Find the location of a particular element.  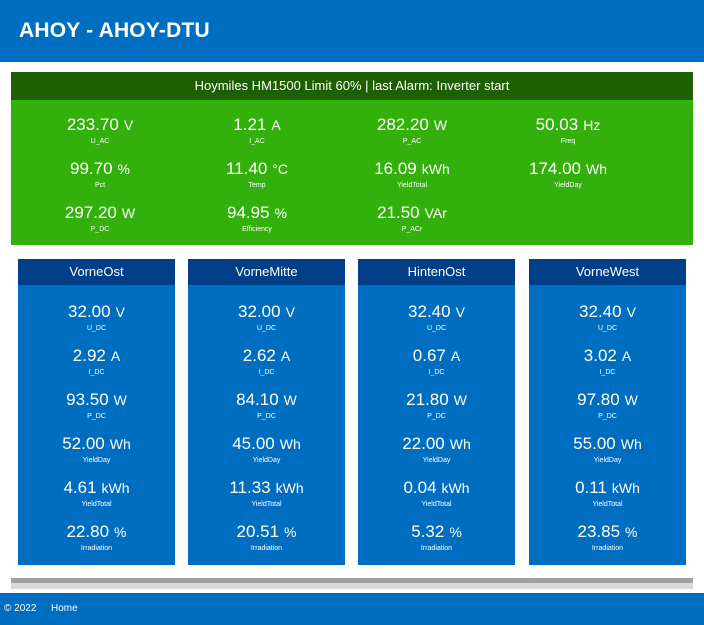

channel-value-yield-total: 11.33 kWh YieldTotal is located at coordinates (266, 493).